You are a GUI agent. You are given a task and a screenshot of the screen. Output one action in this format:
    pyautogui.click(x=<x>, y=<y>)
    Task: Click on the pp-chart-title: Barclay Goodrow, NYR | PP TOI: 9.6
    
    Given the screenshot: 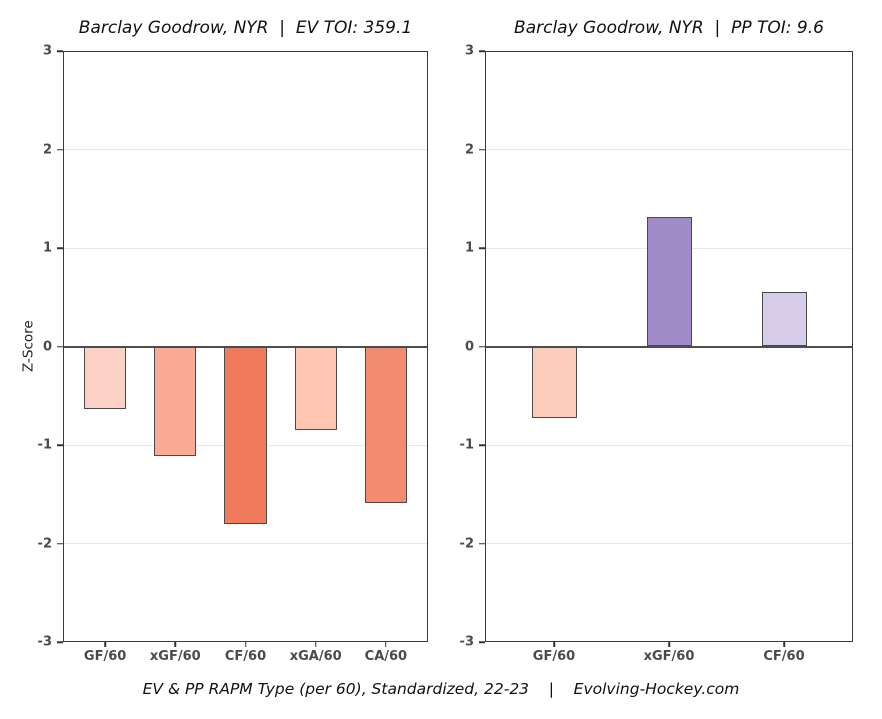 What is the action you would take?
    pyautogui.click(x=669, y=28)
    